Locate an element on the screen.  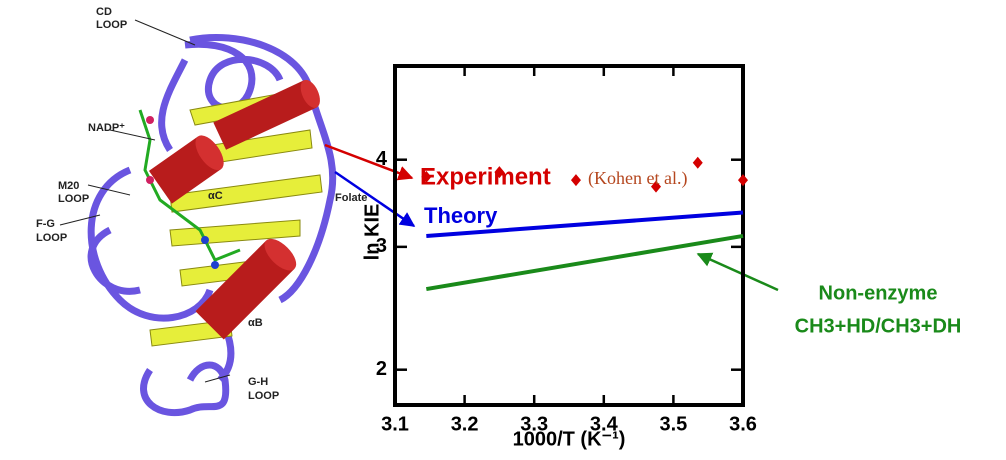
x-tick-label: 3.1 is located at coordinates (395, 424).